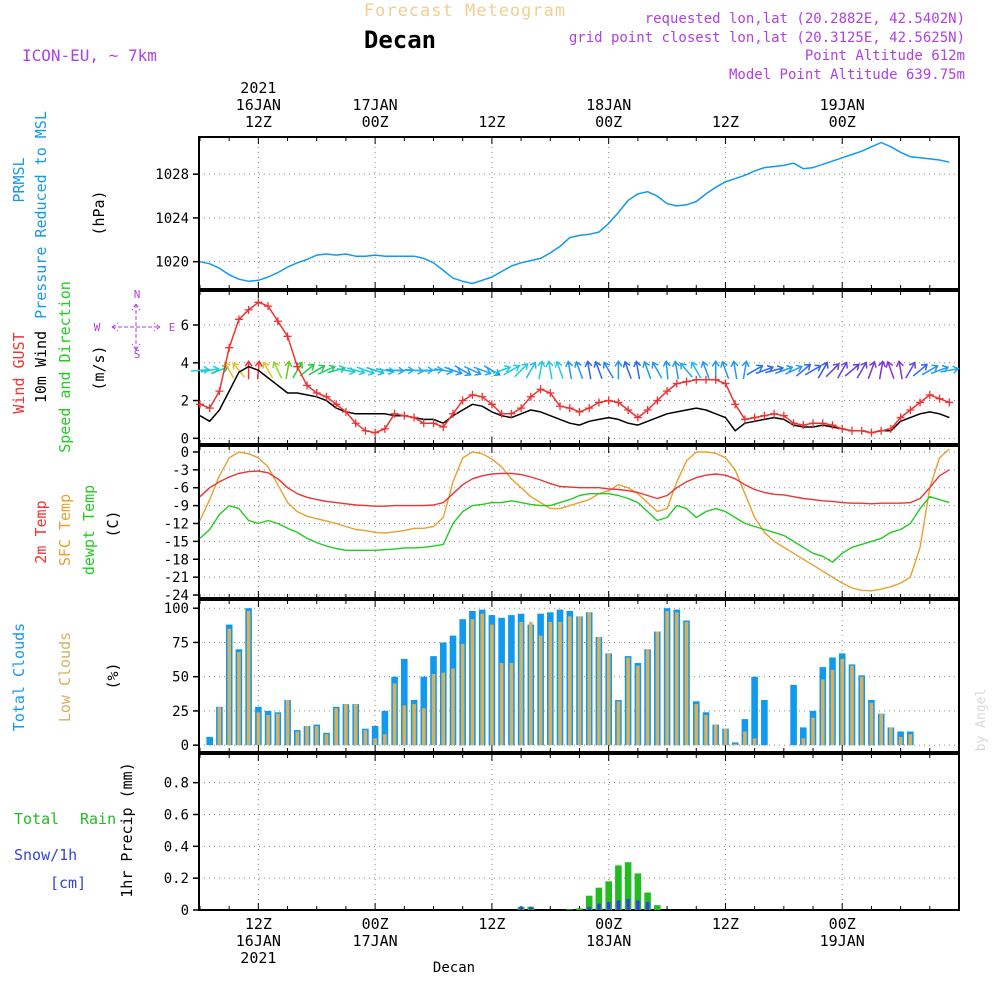 The width and height of the screenshot is (1000, 1000). I want to click on y-tick-label: -3, so click(180, 471).